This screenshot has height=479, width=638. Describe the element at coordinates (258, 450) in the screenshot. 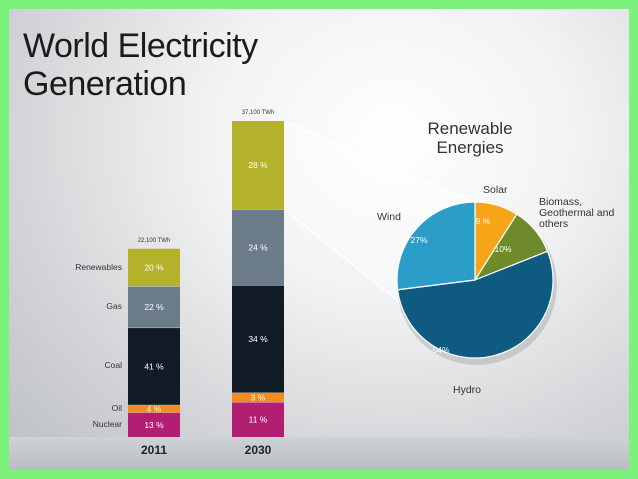

I see `x-tick-label: 2030` at that location.